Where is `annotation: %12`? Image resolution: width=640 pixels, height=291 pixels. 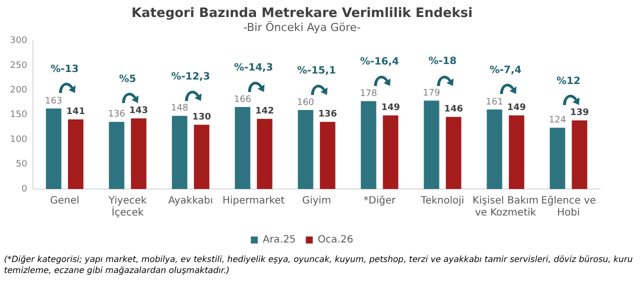
annotation: %12 is located at coordinates (568, 81).